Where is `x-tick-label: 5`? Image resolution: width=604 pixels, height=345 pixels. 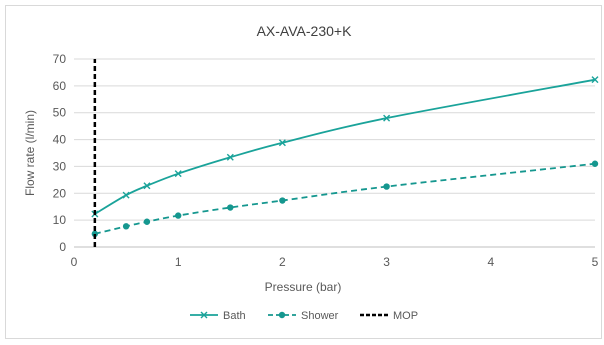
x-tick-label: 5 is located at coordinates (595, 262).